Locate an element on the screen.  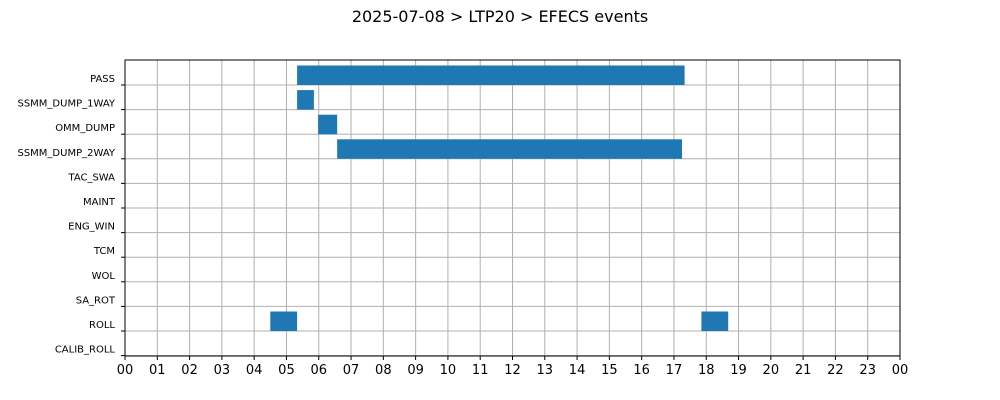
x-tick-label: 20 is located at coordinates (771, 370).